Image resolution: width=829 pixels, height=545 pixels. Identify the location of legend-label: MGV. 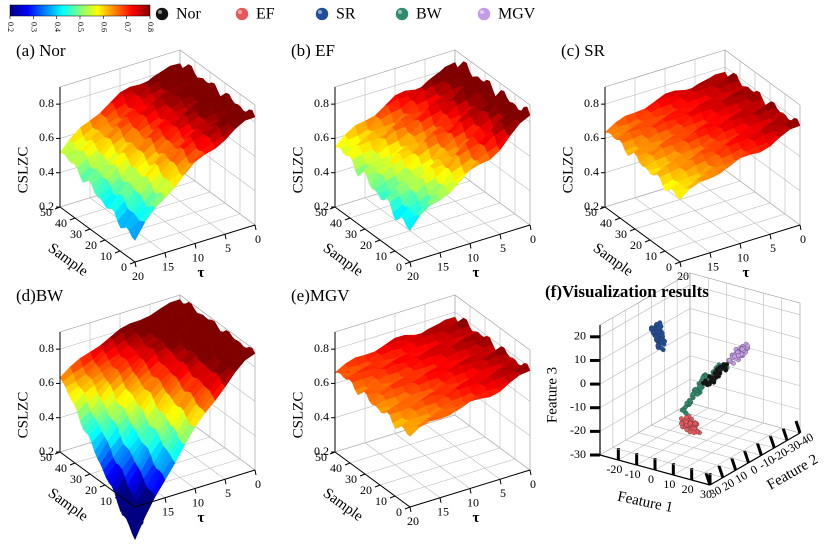
(517, 14).